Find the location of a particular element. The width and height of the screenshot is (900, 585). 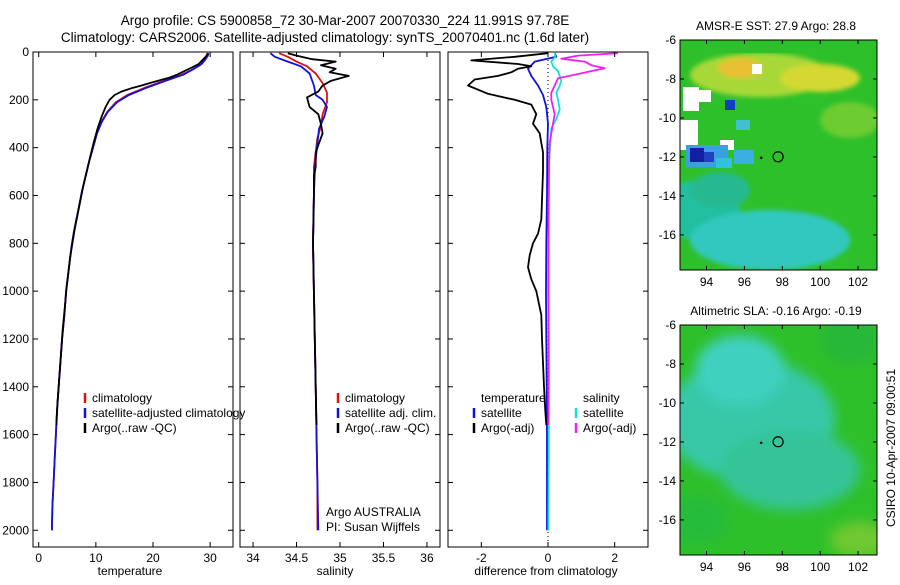

sla-map-y-tick-label: -6 is located at coordinates (670, 325).